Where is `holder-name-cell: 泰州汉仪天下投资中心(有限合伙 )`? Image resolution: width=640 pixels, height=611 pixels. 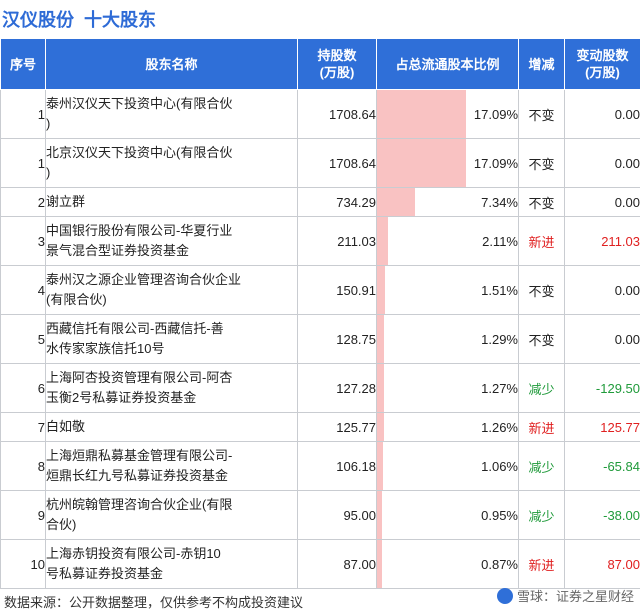
holder-name-cell: 泰州汉仪天下投资中心(有限合伙 ) is located at coordinates (171, 114).